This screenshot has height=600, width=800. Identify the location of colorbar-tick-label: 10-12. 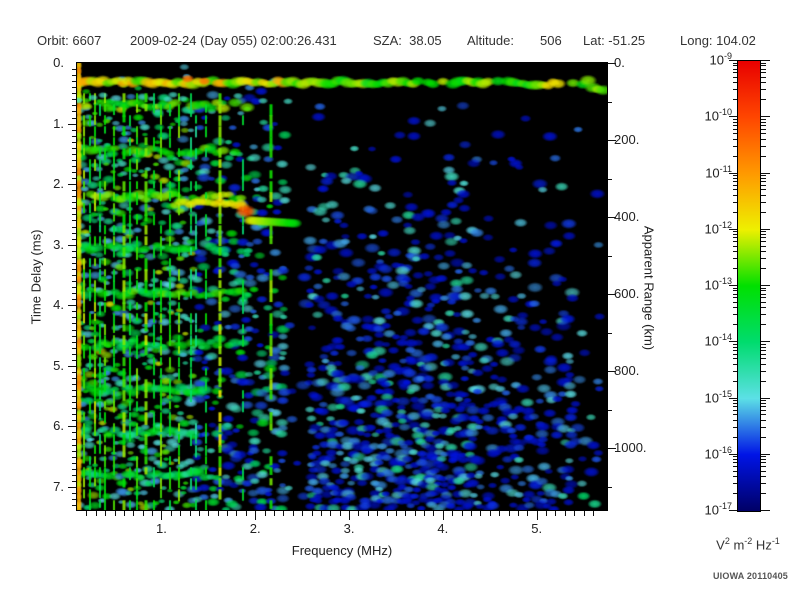
(718, 228).